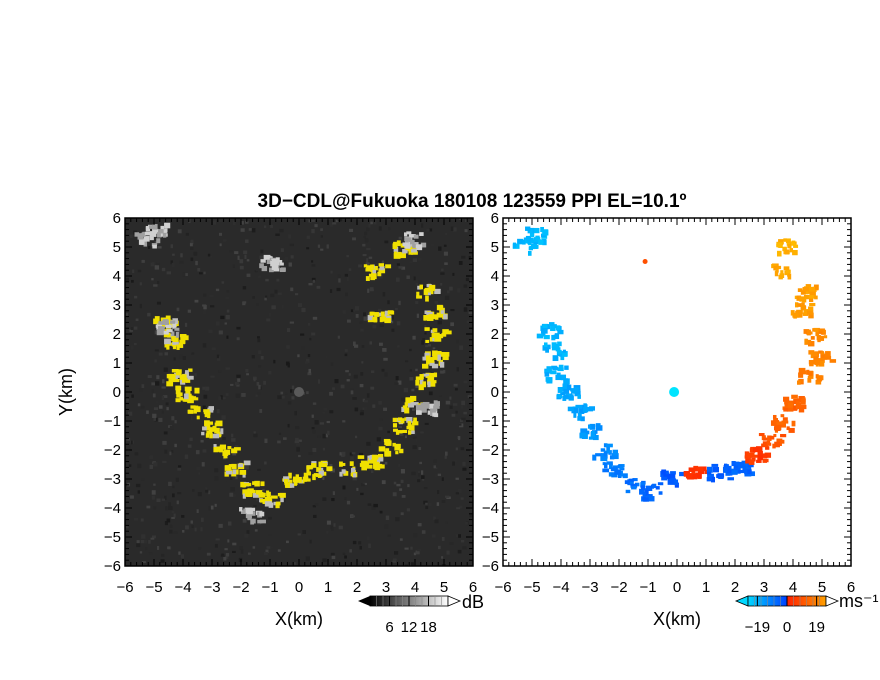 The image size is (880, 680). I want to click on x-tick-label: 3, so click(386, 587).